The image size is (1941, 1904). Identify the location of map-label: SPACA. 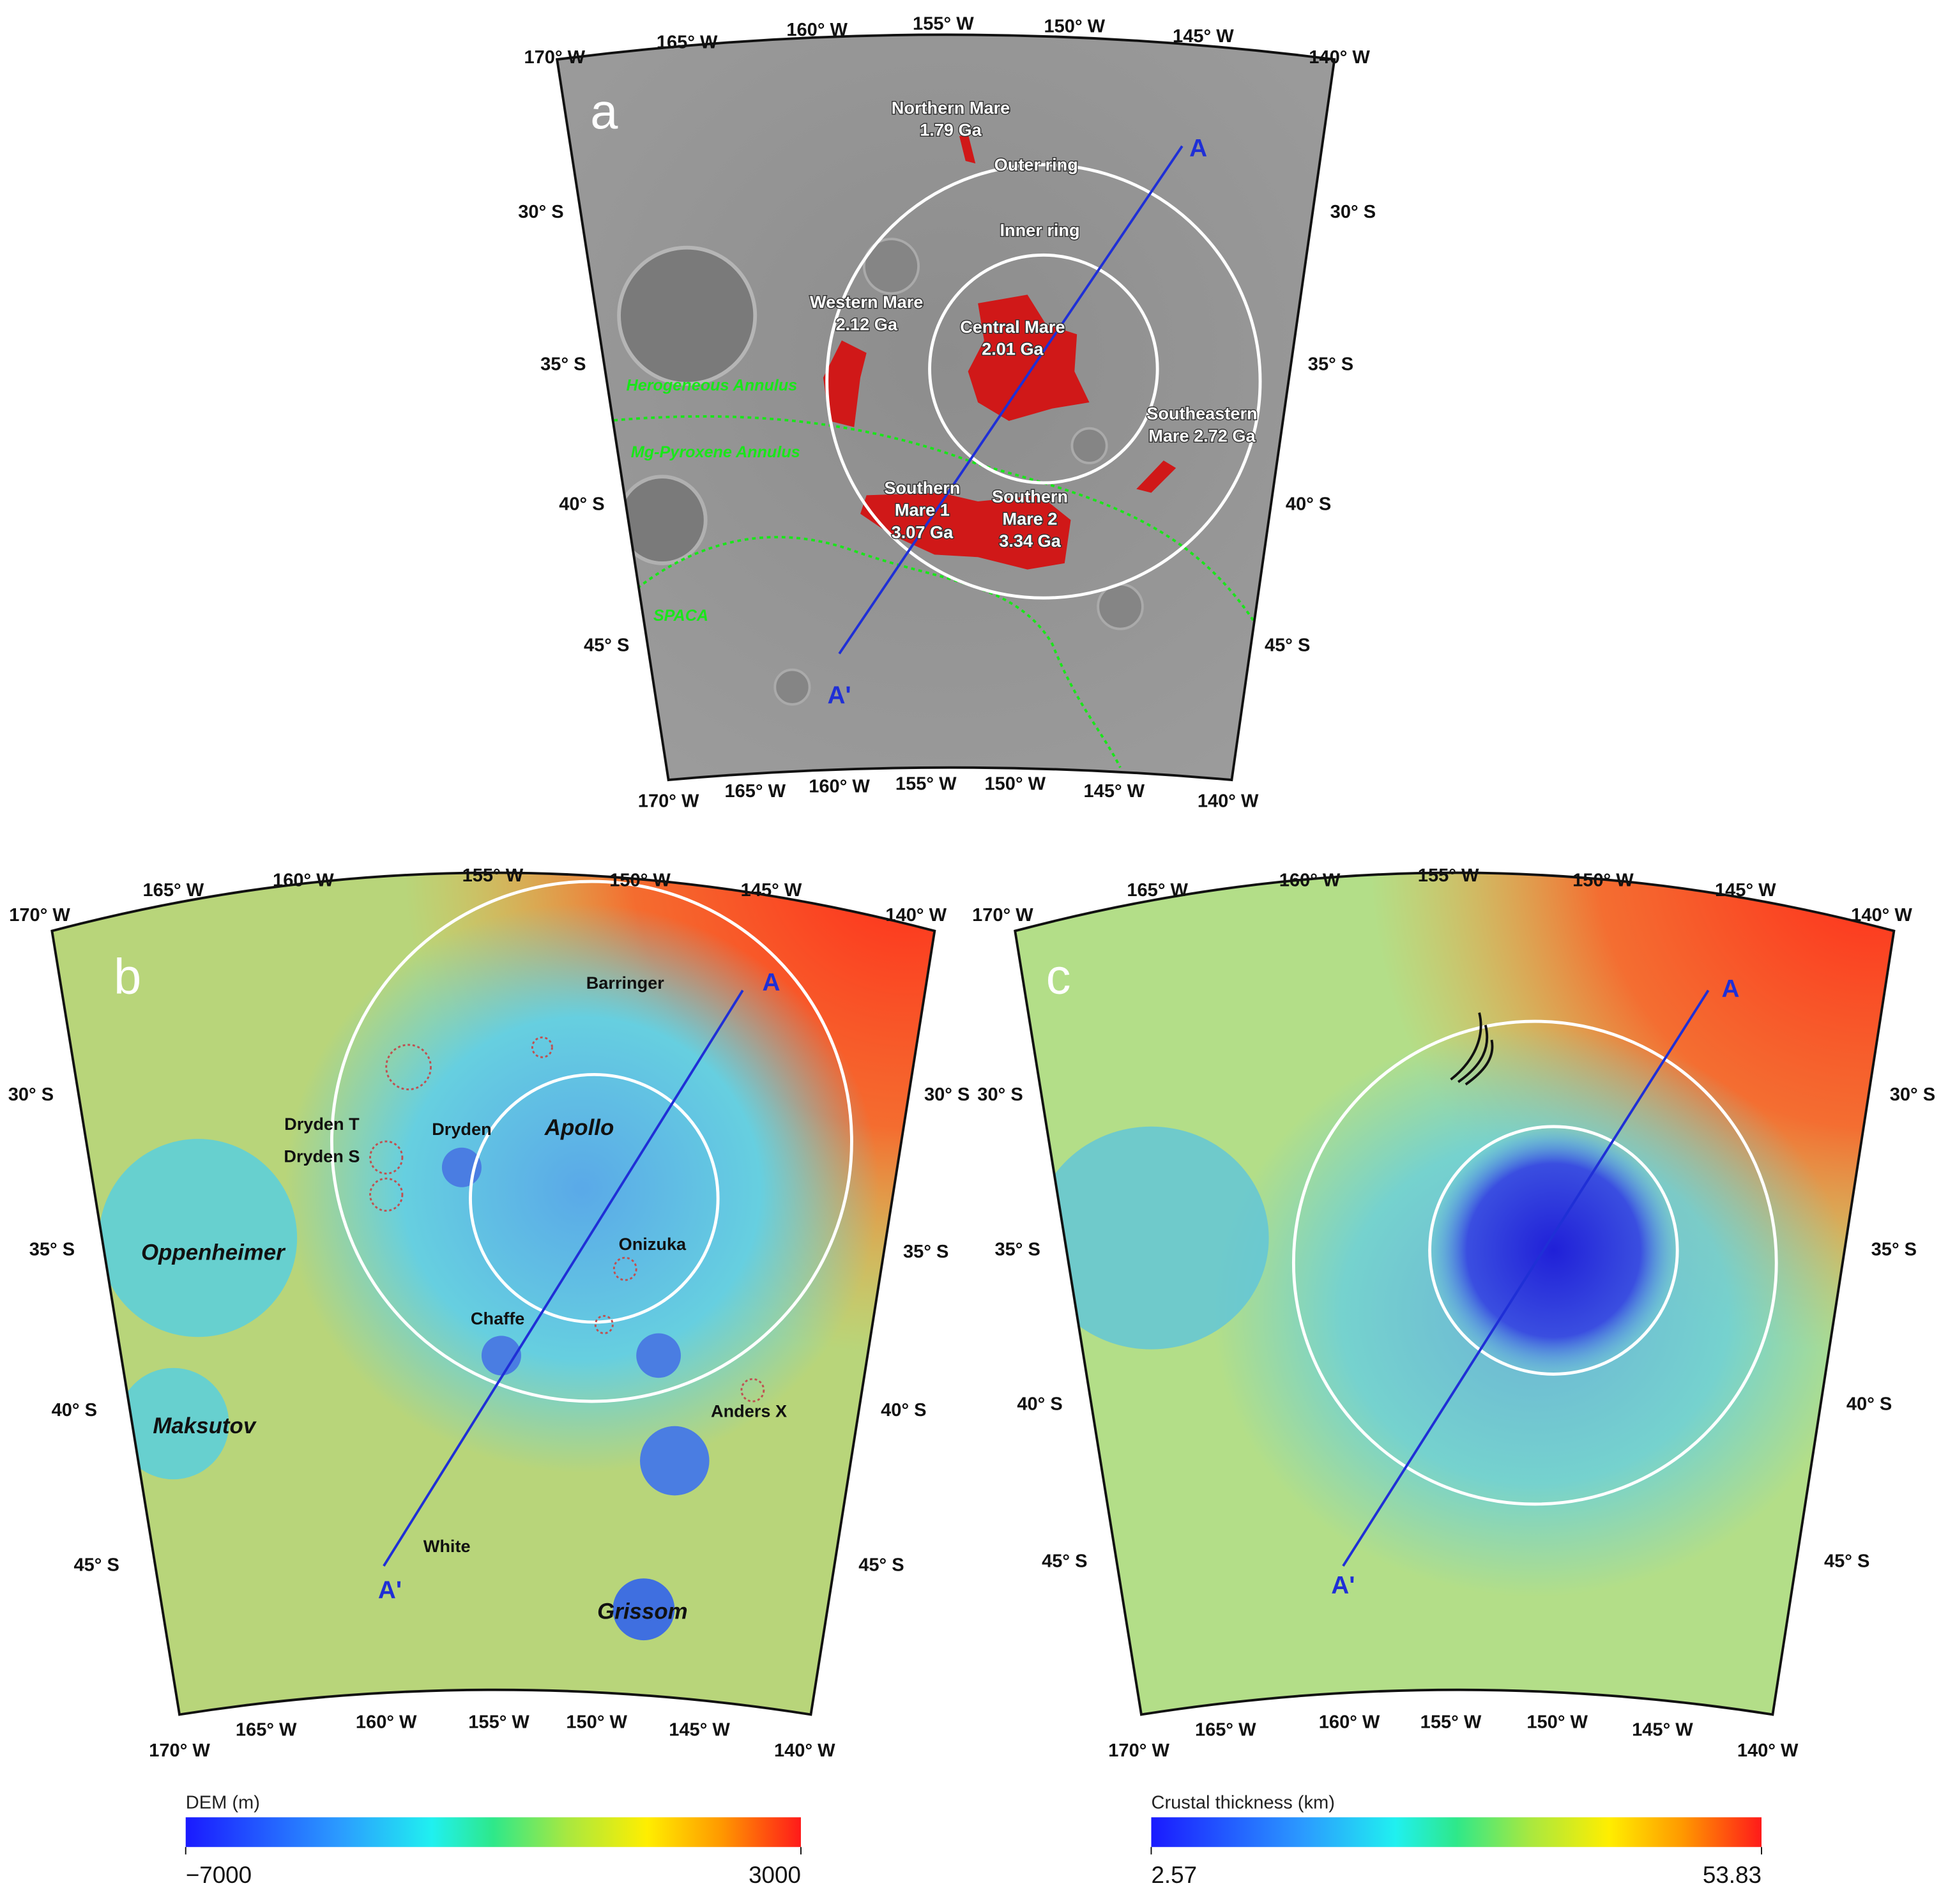
(680, 616).